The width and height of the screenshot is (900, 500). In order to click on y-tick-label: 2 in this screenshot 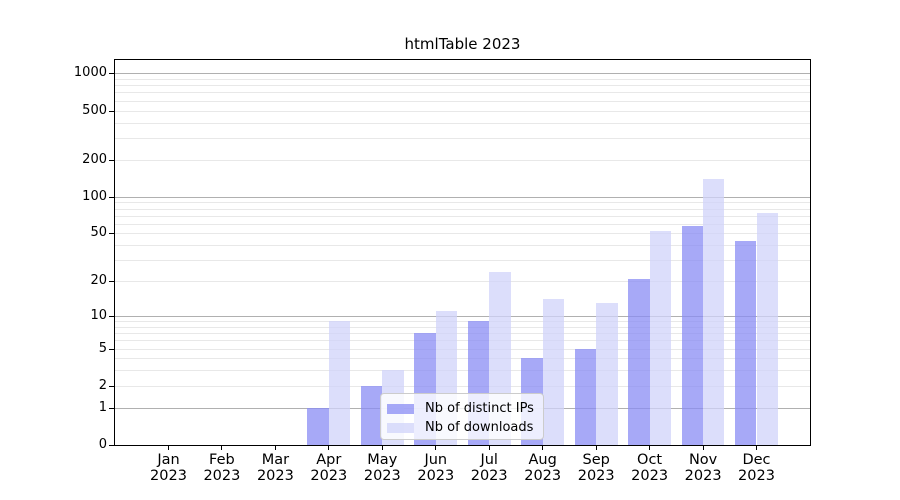, I will do `click(102, 385)`.